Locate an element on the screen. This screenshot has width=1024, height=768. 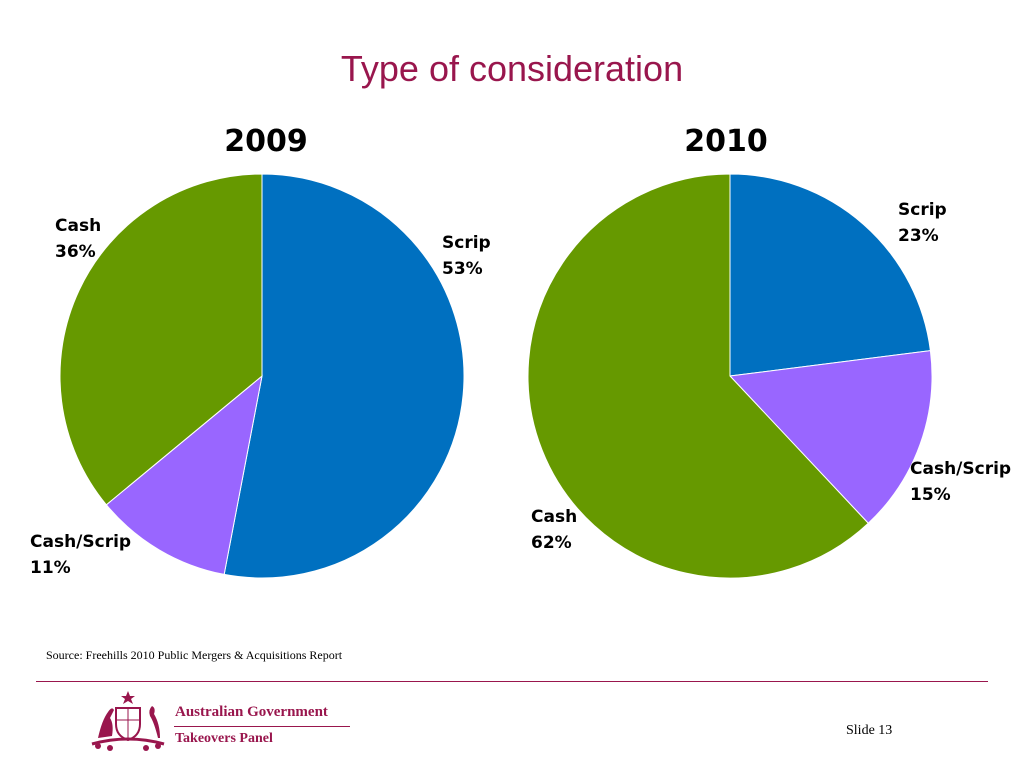
pie-2009-label-cash-name: Cash is located at coordinates (78, 226).